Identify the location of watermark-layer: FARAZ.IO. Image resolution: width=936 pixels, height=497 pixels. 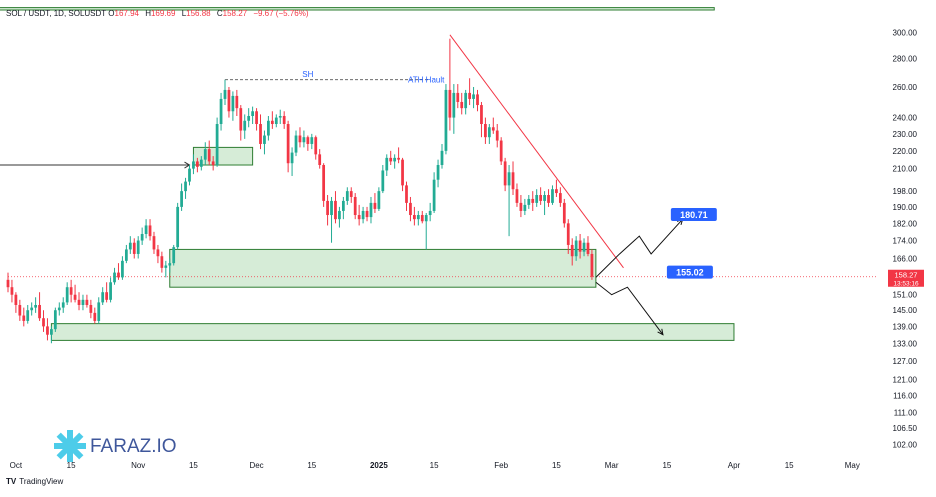
(115, 446).